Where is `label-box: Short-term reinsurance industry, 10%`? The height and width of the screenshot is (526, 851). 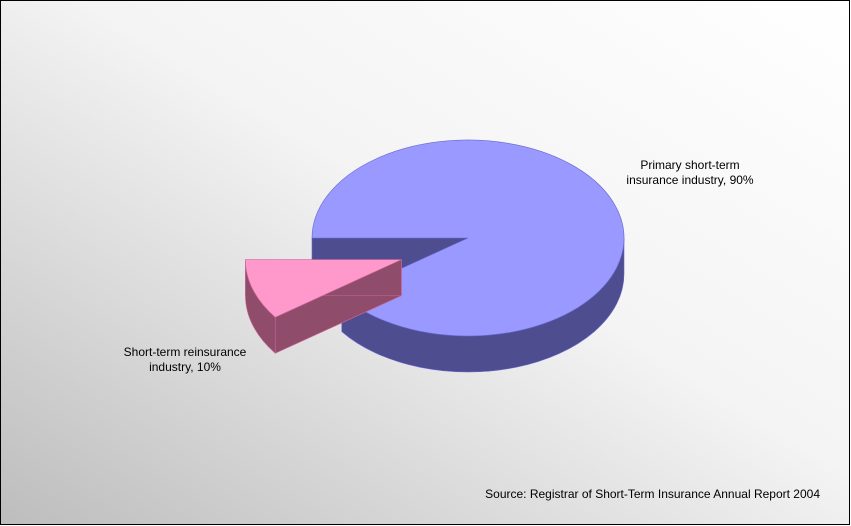
label-box: Short-term reinsurance industry, 10% is located at coordinates (185, 359).